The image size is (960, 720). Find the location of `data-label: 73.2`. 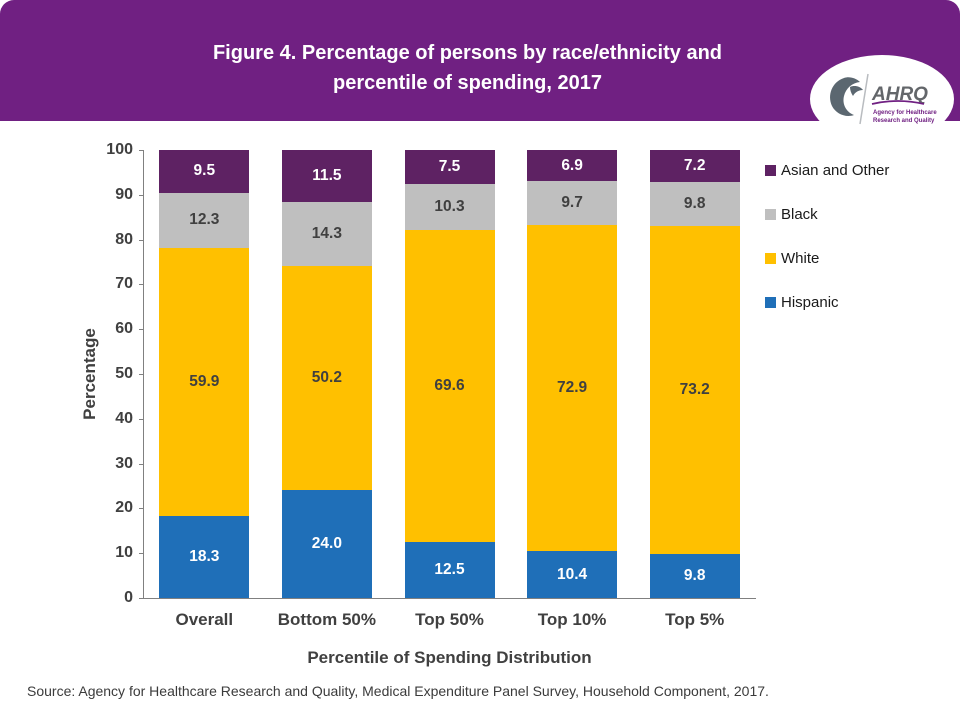

data-label: 73.2 is located at coordinates (694, 390).